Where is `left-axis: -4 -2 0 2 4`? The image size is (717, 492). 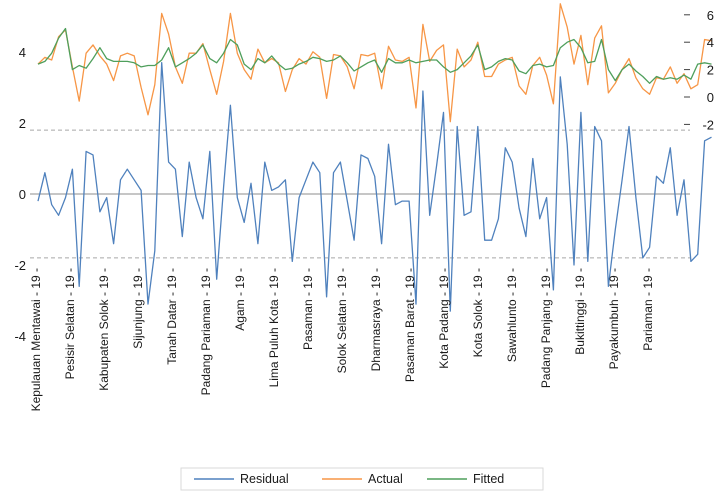
left-axis: -4 -2 0 2 4 is located at coordinates (20, 194).